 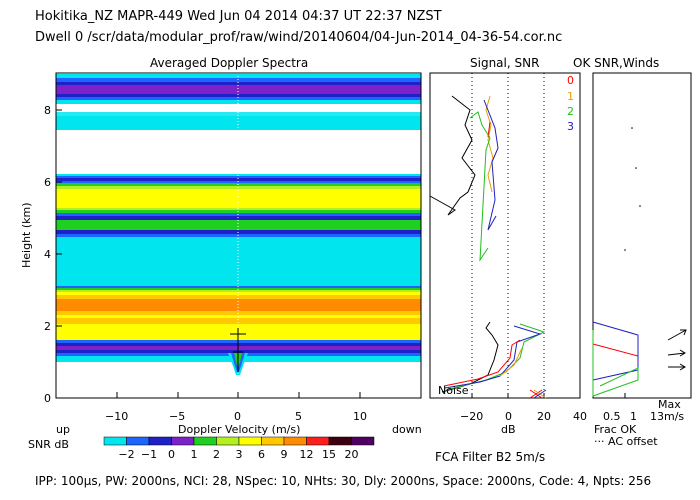 I want to click on series-legend-0: 0, so click(x=570, y=80).